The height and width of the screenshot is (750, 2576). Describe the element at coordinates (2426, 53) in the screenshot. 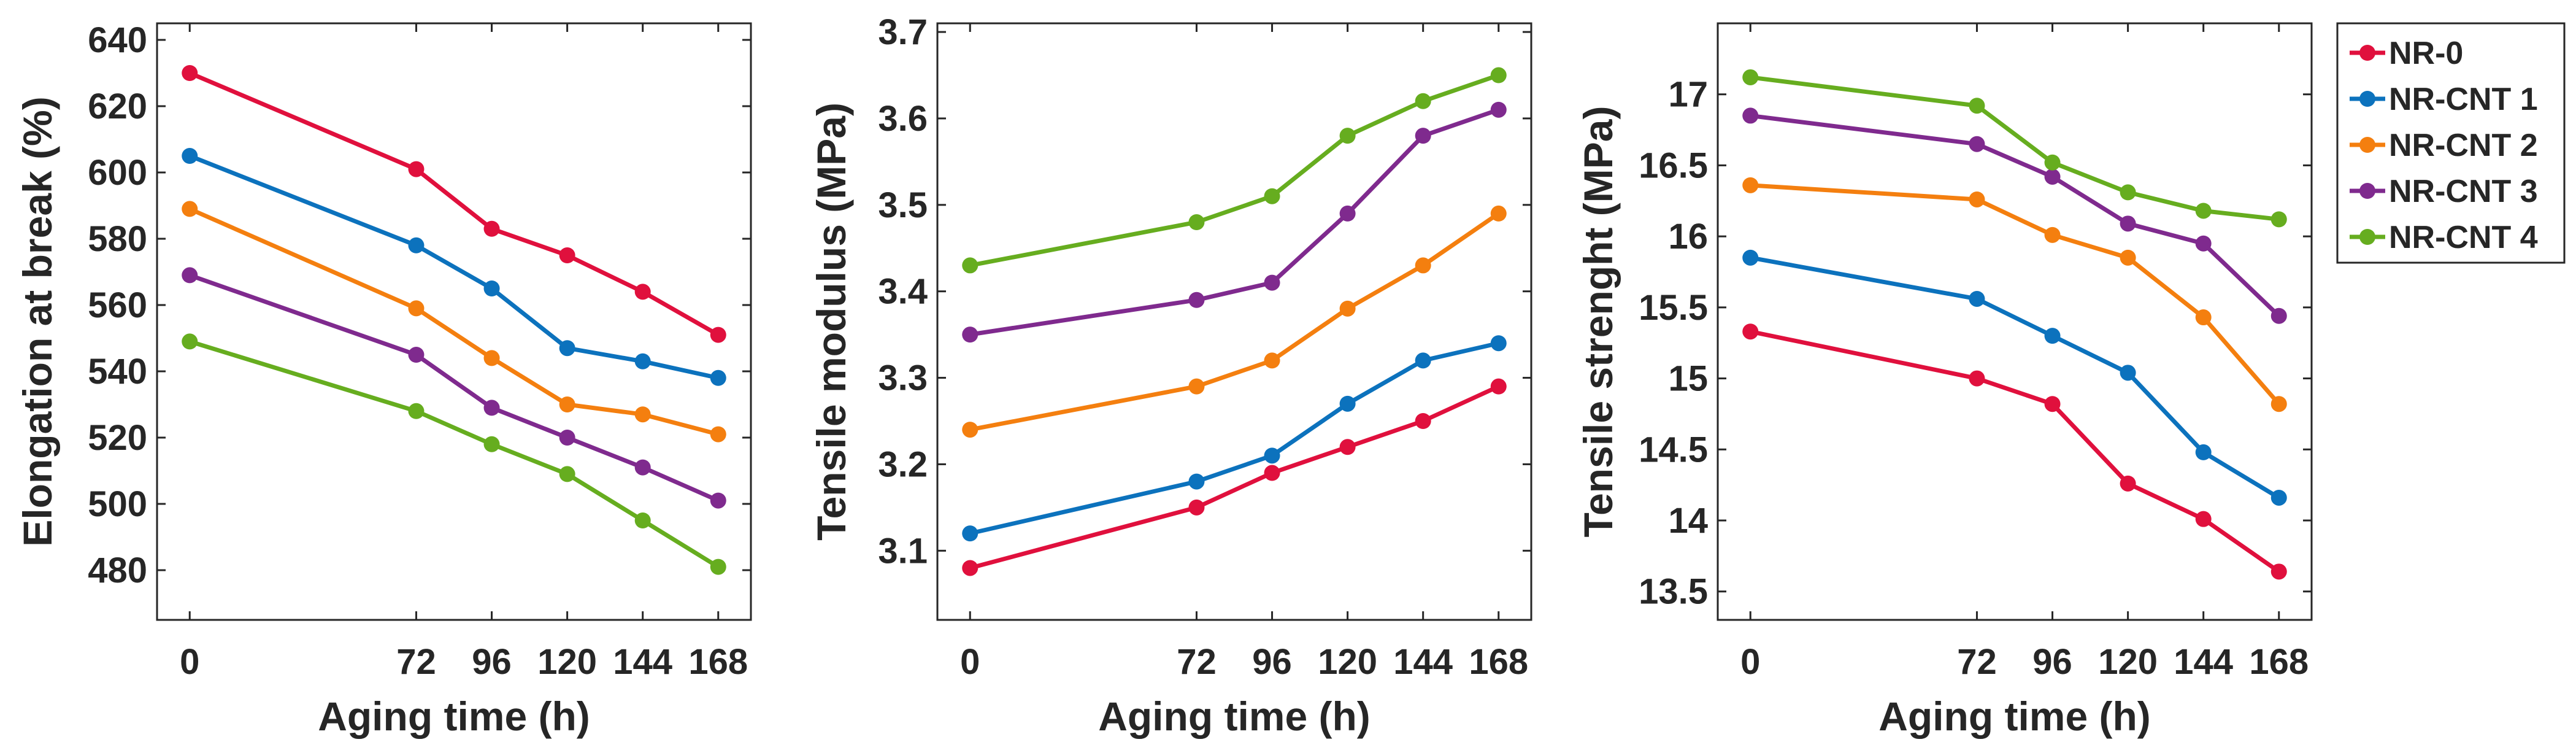

I see `legend-label-nr-0: NR-0` at that location.